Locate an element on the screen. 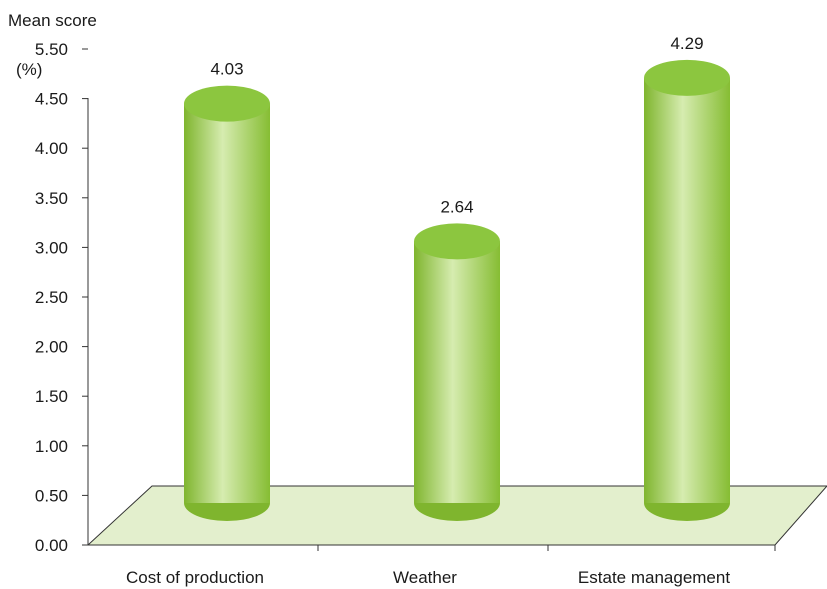 This screenshot has width=827, height=589. value-label: 2.64 is located at coordinates (456, 206).